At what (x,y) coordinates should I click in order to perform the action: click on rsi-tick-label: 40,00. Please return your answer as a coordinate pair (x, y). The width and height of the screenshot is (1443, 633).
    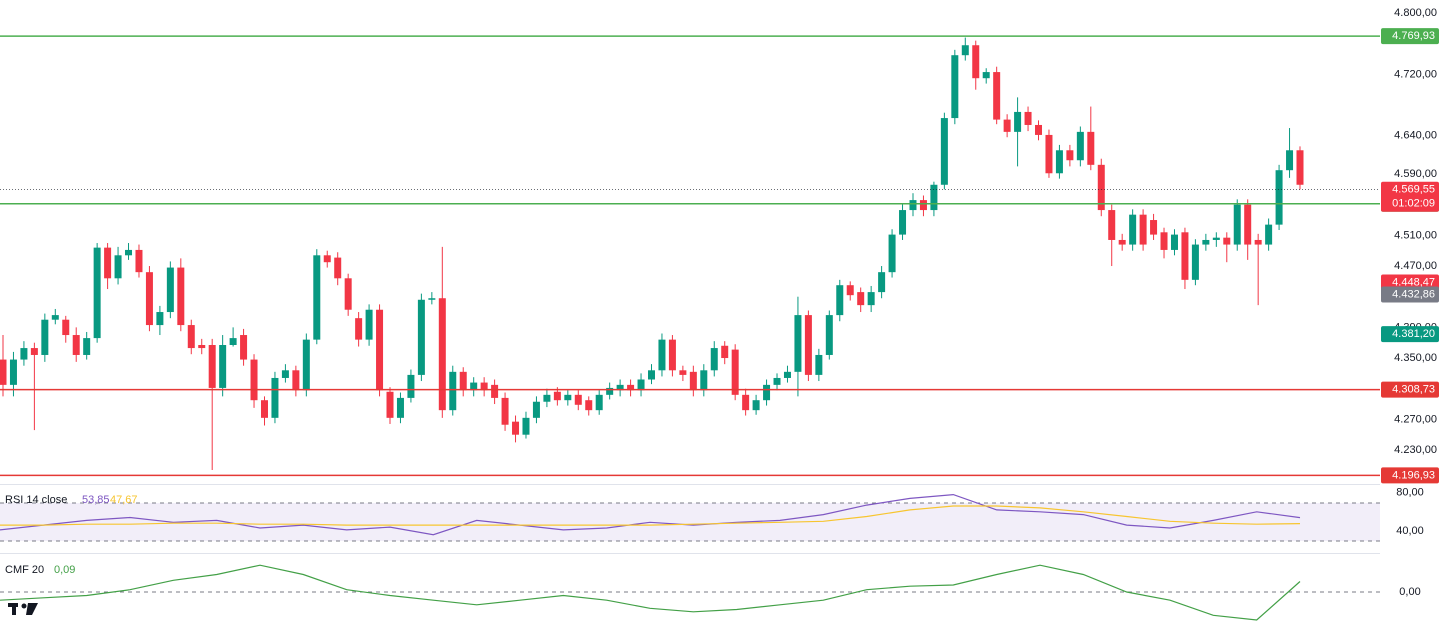
    Looking at the image, I should click on (1410, 531).